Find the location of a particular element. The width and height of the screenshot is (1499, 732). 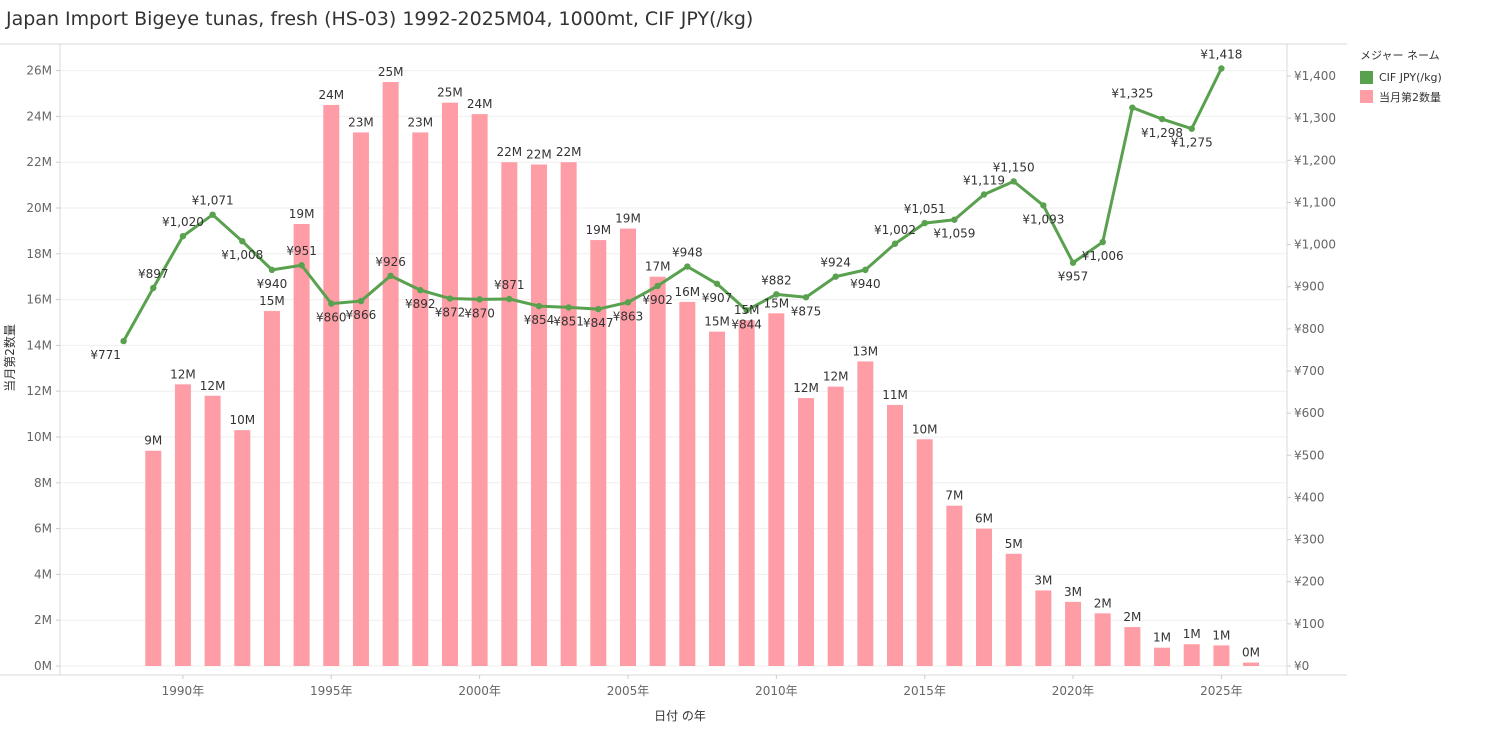

y-right-tick-label: ¥0 is located at coordinates (1301, 666).